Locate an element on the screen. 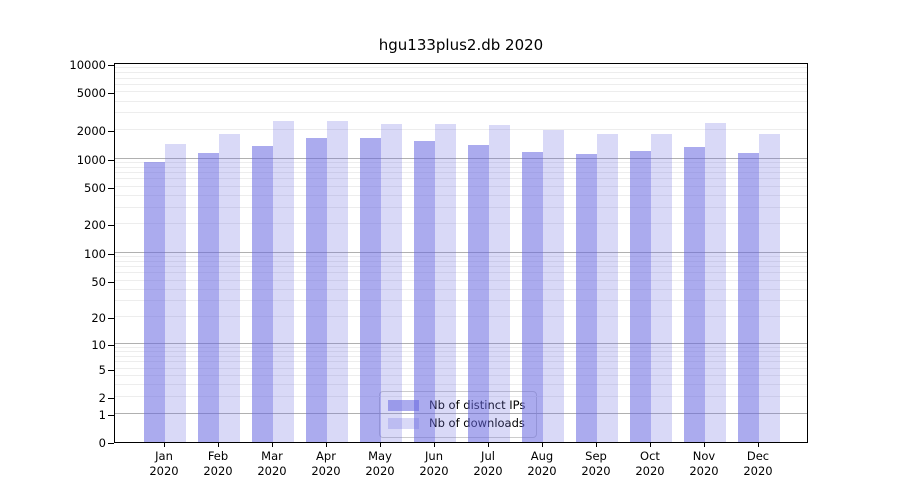  x-tick-label: Aug 2020 is located at coordinates (542, 463).